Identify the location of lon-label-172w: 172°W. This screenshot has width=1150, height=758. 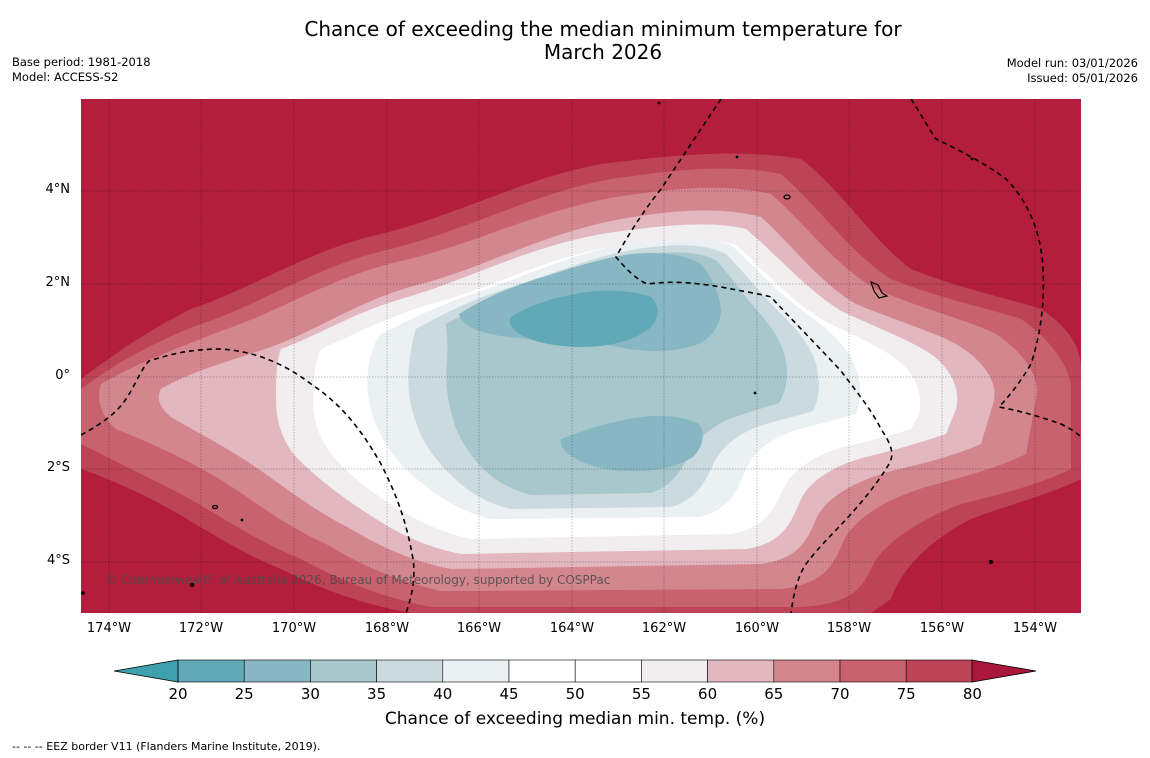
(201, 628).